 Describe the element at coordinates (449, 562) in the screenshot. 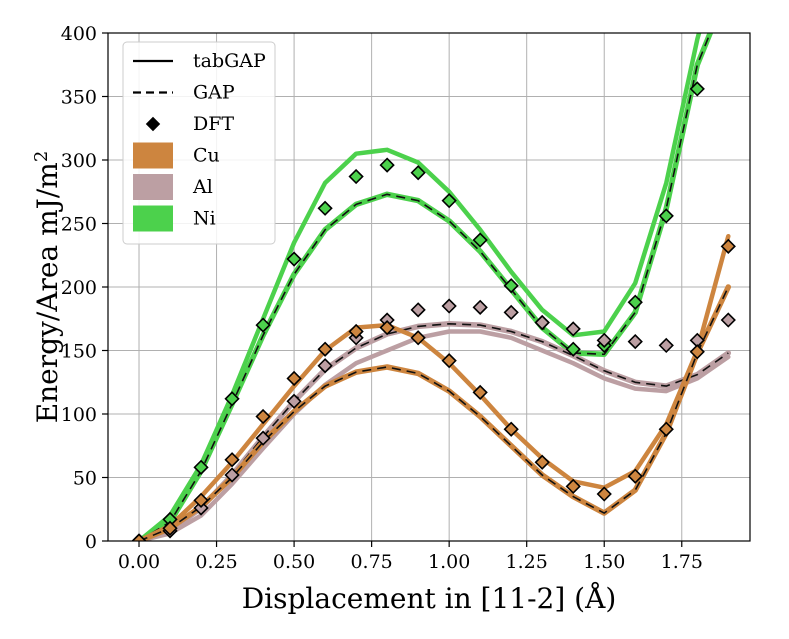

I see `x-tick-label: 1.00` at that location.